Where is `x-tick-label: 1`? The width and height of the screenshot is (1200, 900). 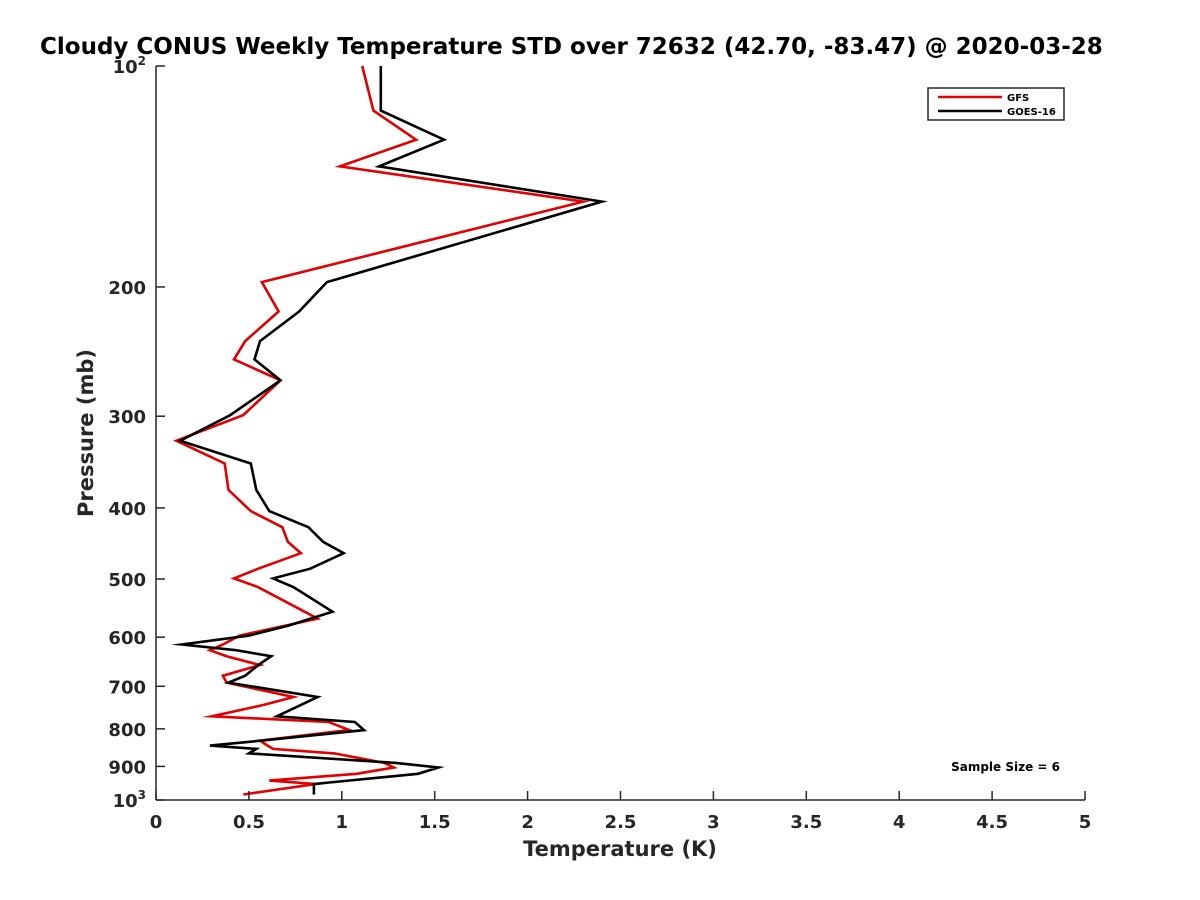 x-tick-label: 1 is located at coordinates (342, 822).